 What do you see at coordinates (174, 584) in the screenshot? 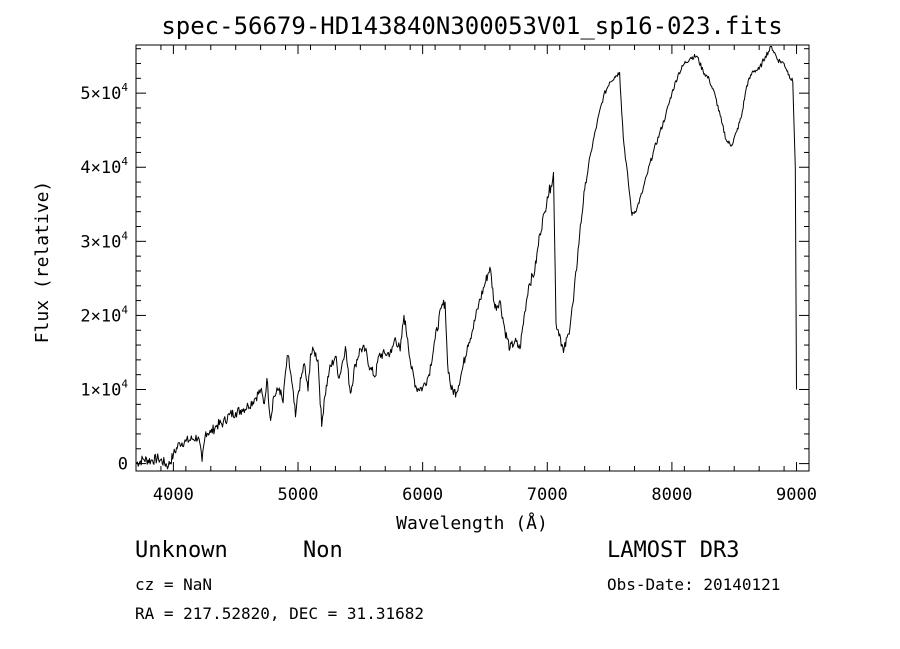
I see `redshift-value: cz = NaN` at bounding box center [174, 584].